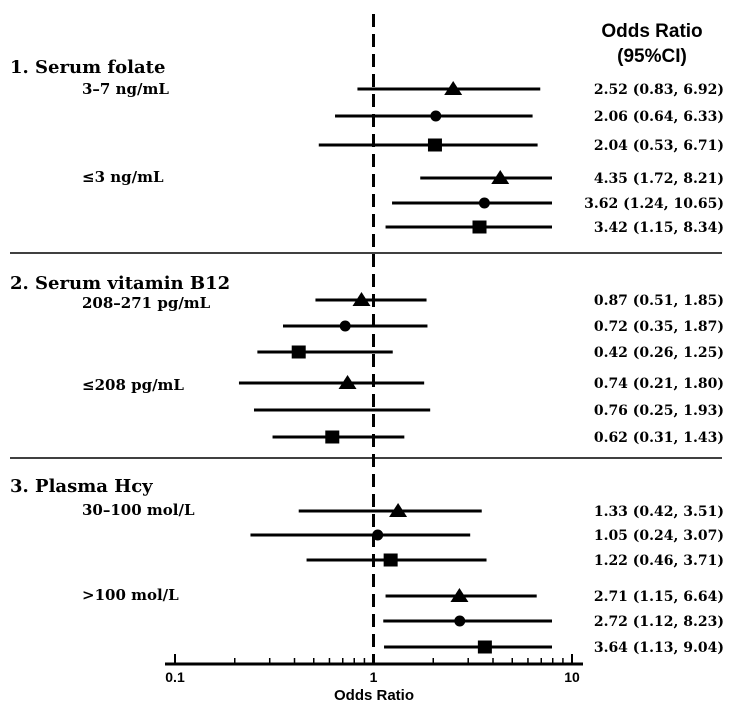 The image size is (734, 701). I want to click on header-ci: (95%CI), so click(652, 56).